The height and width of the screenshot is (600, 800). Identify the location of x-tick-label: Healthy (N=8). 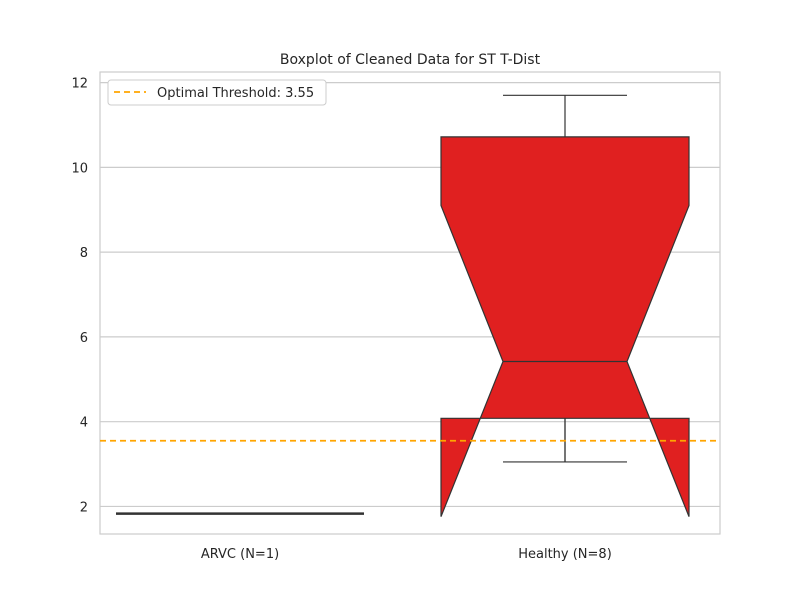
(565, 554).